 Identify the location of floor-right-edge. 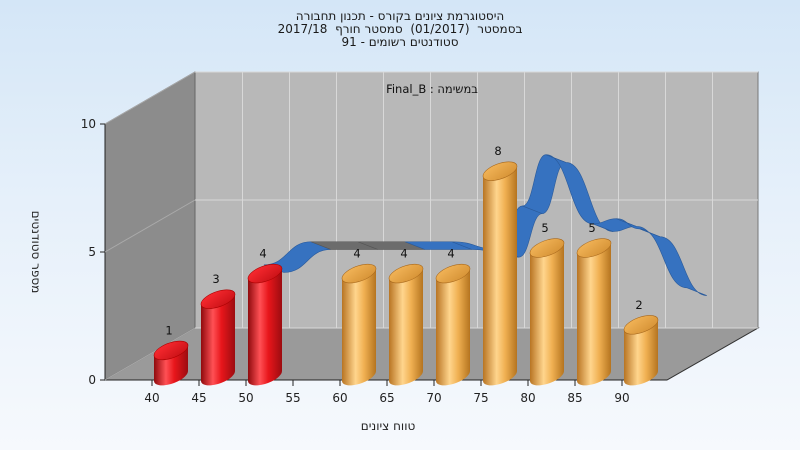
(712, 354).